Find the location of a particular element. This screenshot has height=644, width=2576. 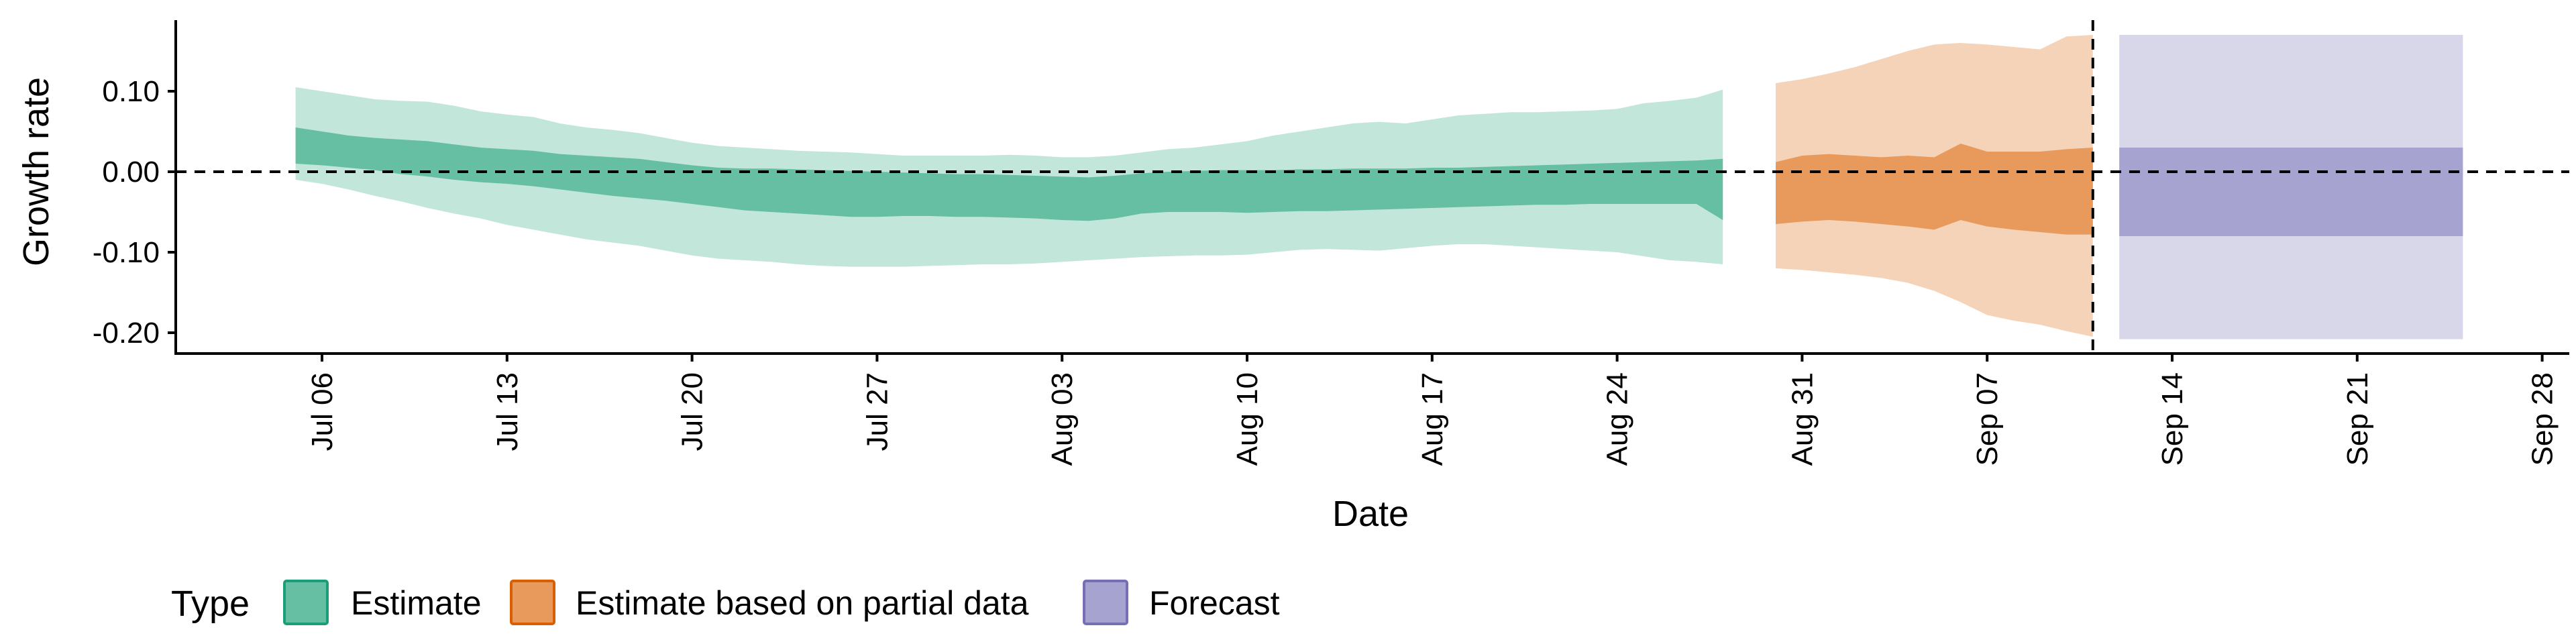

y-tick-label: -0.10 is located at coordinates (126, 252).